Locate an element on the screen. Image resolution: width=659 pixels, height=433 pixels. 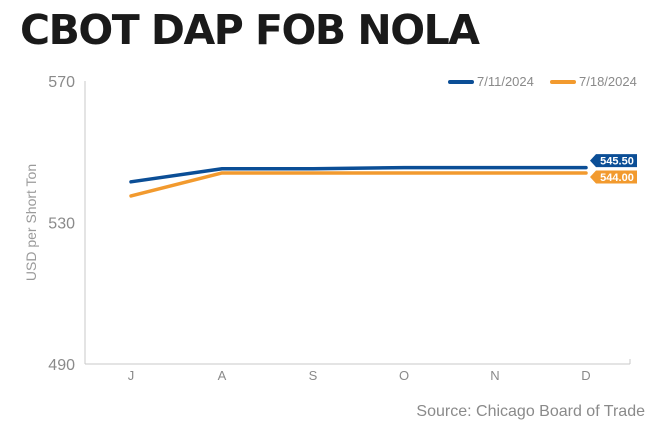
x-tick-label: N is located at coordinates (494, 375).